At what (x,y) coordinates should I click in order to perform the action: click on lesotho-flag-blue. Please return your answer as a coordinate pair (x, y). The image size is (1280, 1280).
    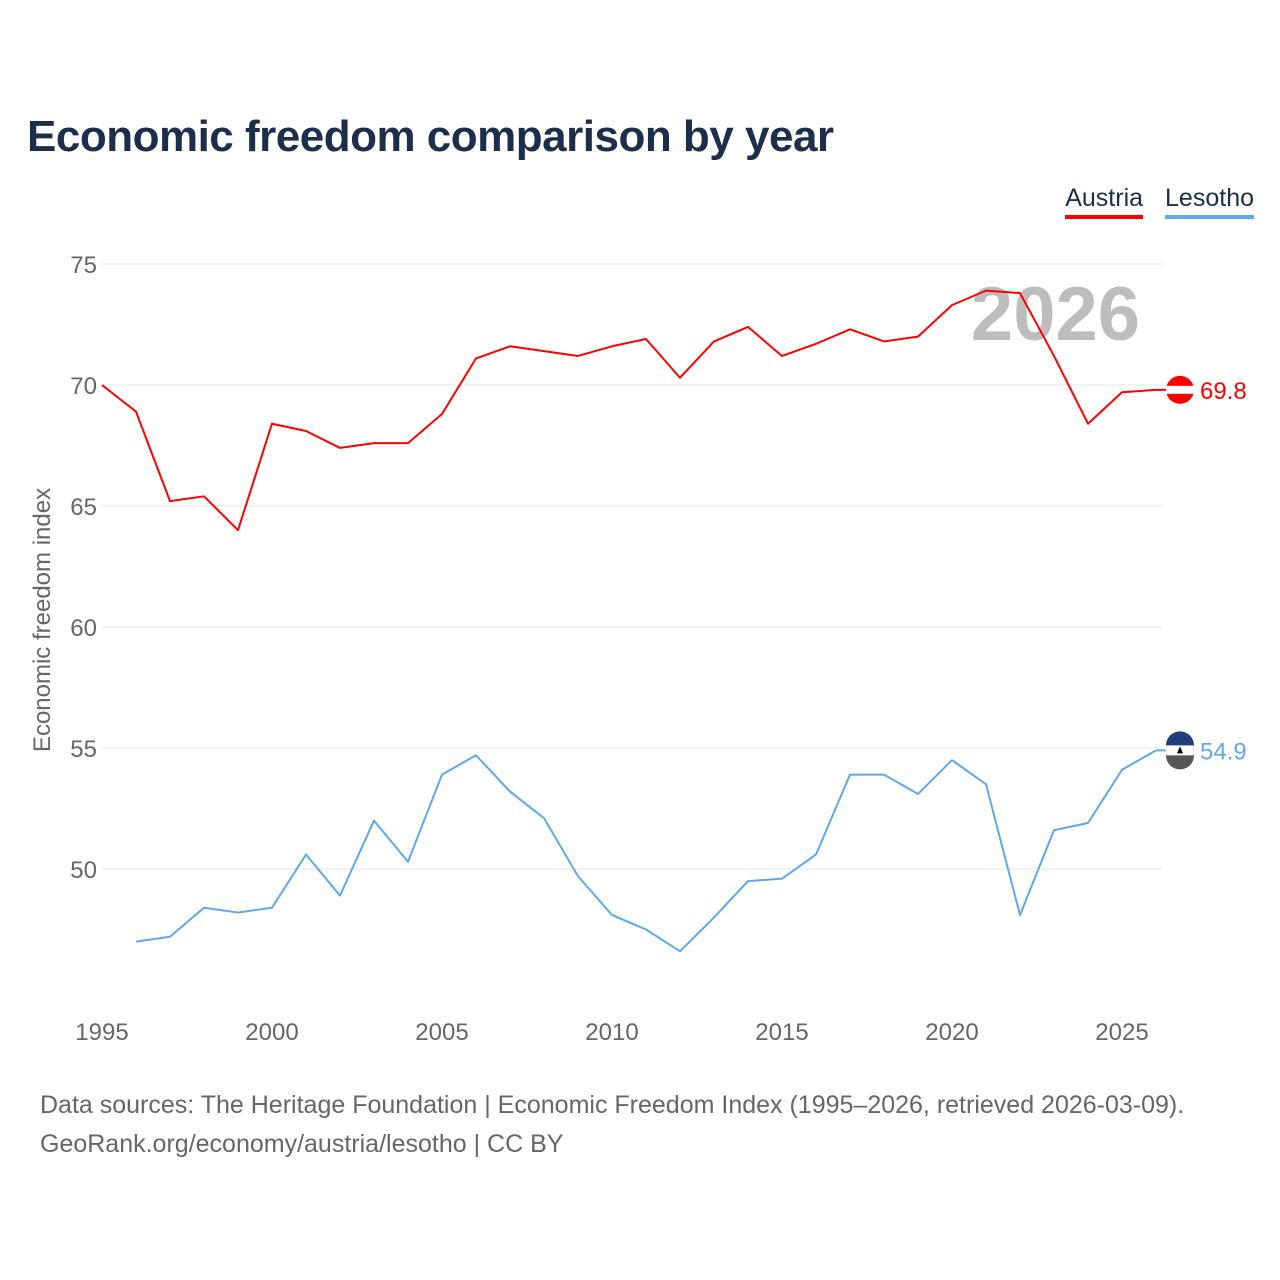
    Looking at the image, I should click on (1180, 738).